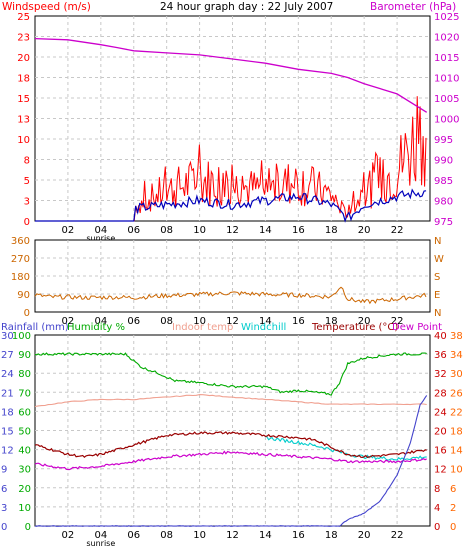 The height and width of the screenshot is (556, 466). What do you see at coordinates (7, 393) in the screenshot?
I see `c3-rain-tick-7: 21` at bounding box center [7, 393].